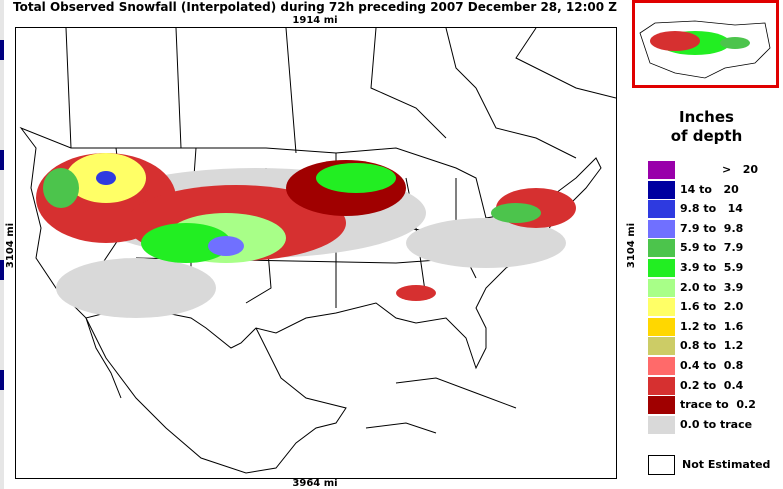 The height and width of the screenshot is (489, 783). What do you see at coordinates (712, 365) in the screenshot?
I see `legend-label: 0.4 to 0.8` at bounding box center [712, 365].